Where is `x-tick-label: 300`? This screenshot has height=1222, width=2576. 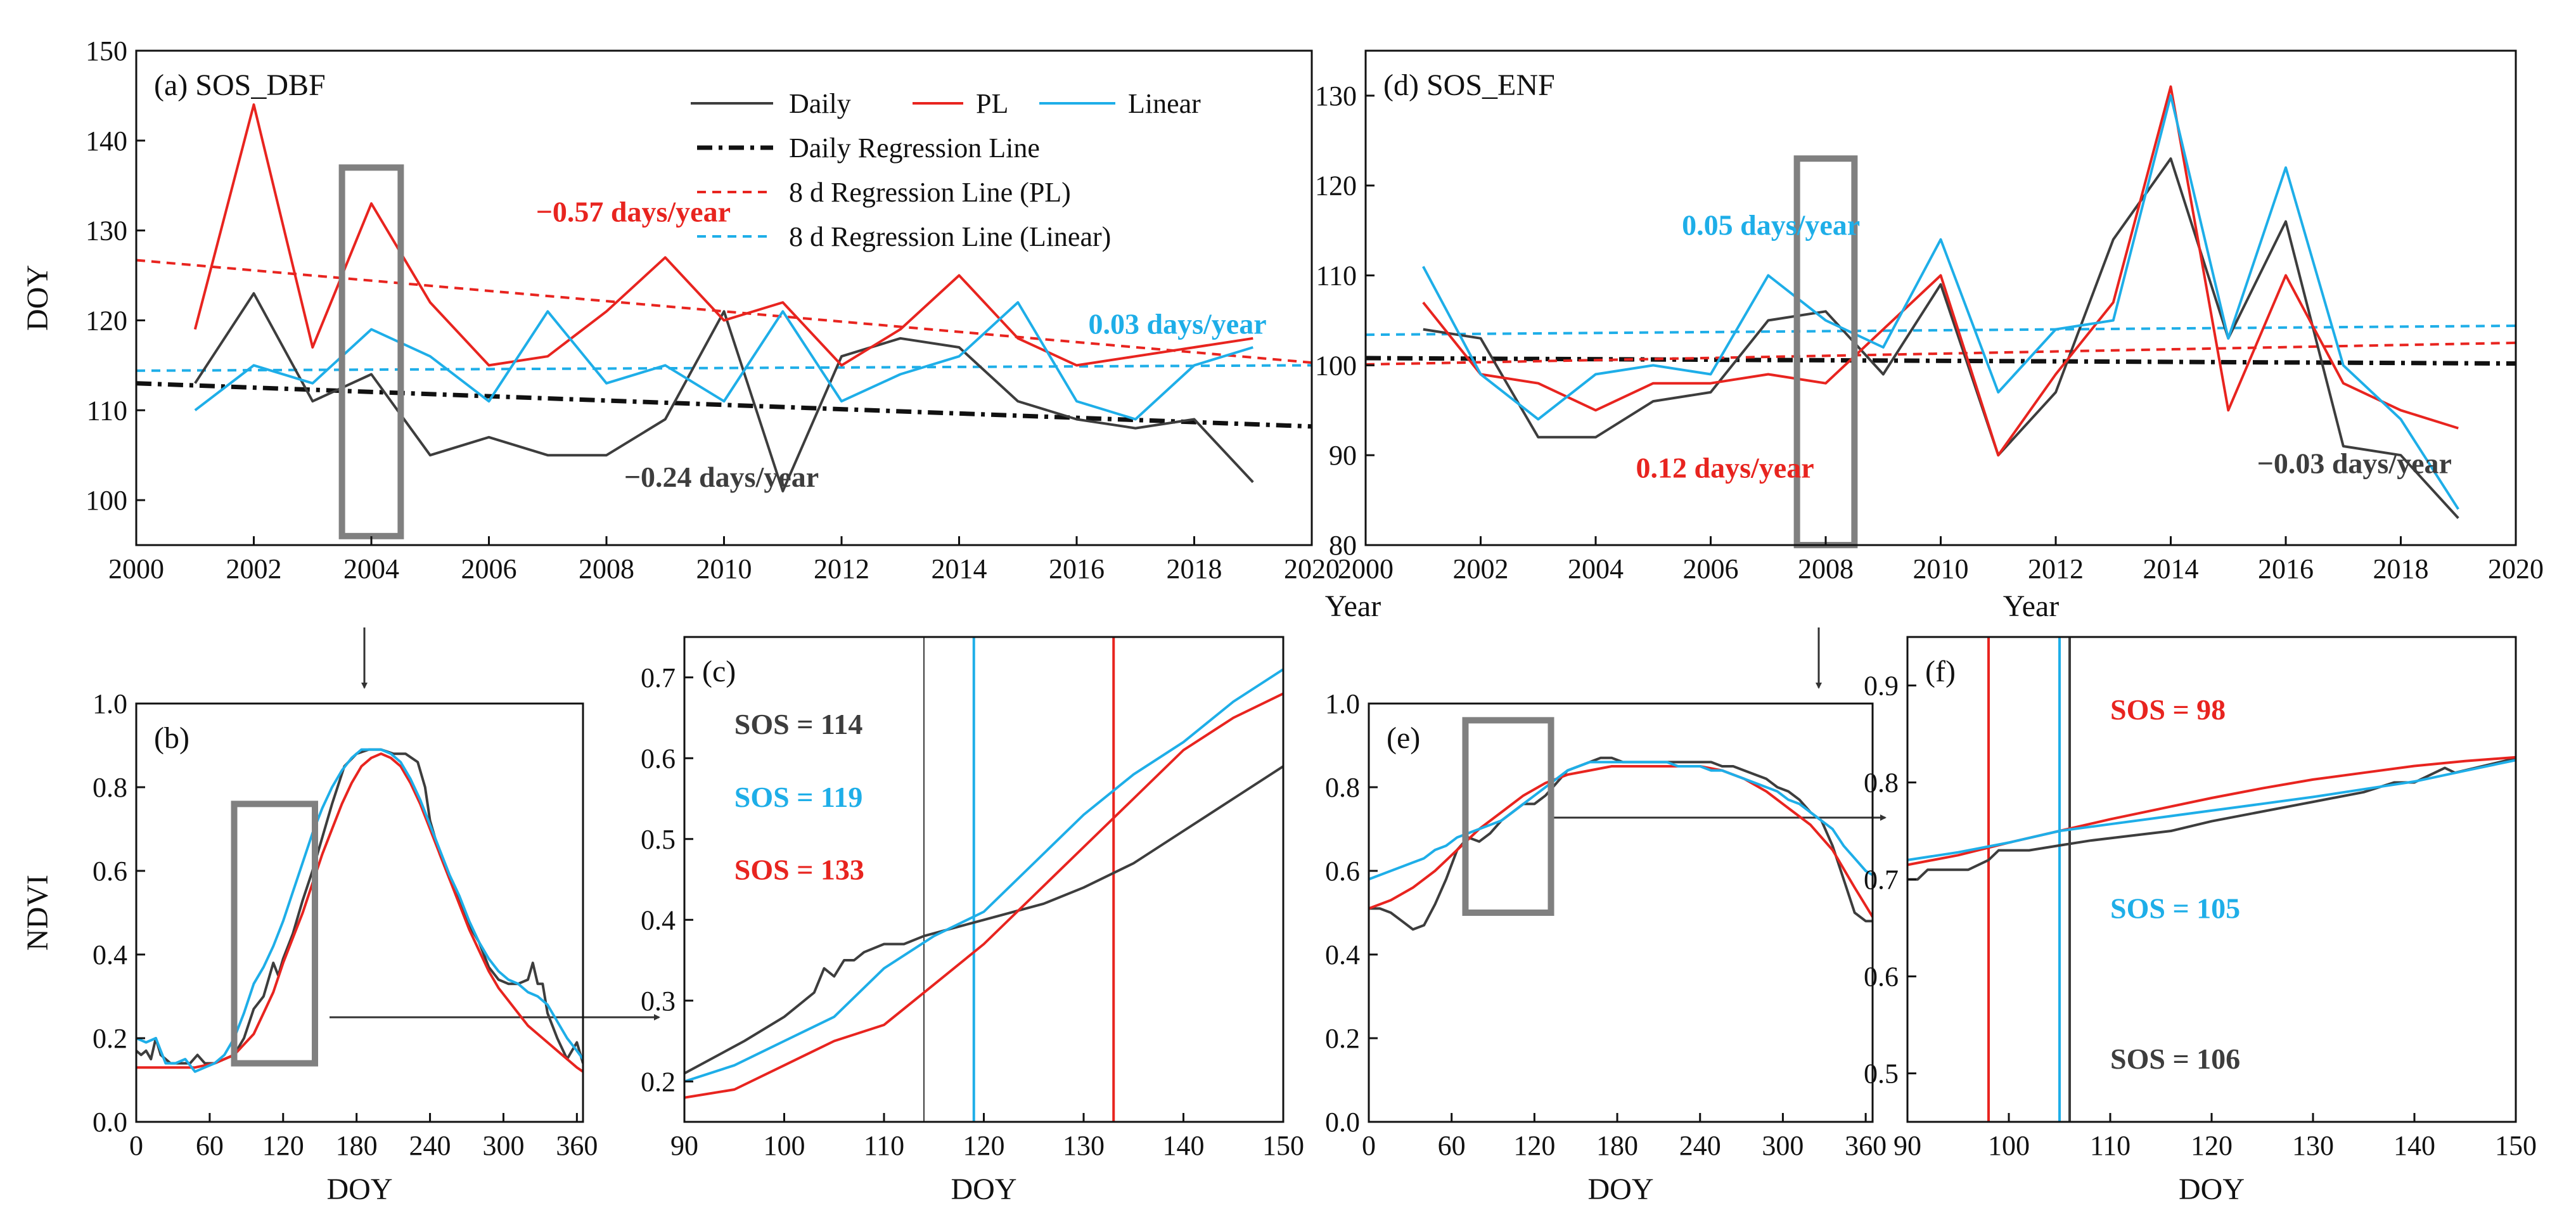
x-tick-label: 300 is located at coordinates (503, 1145).